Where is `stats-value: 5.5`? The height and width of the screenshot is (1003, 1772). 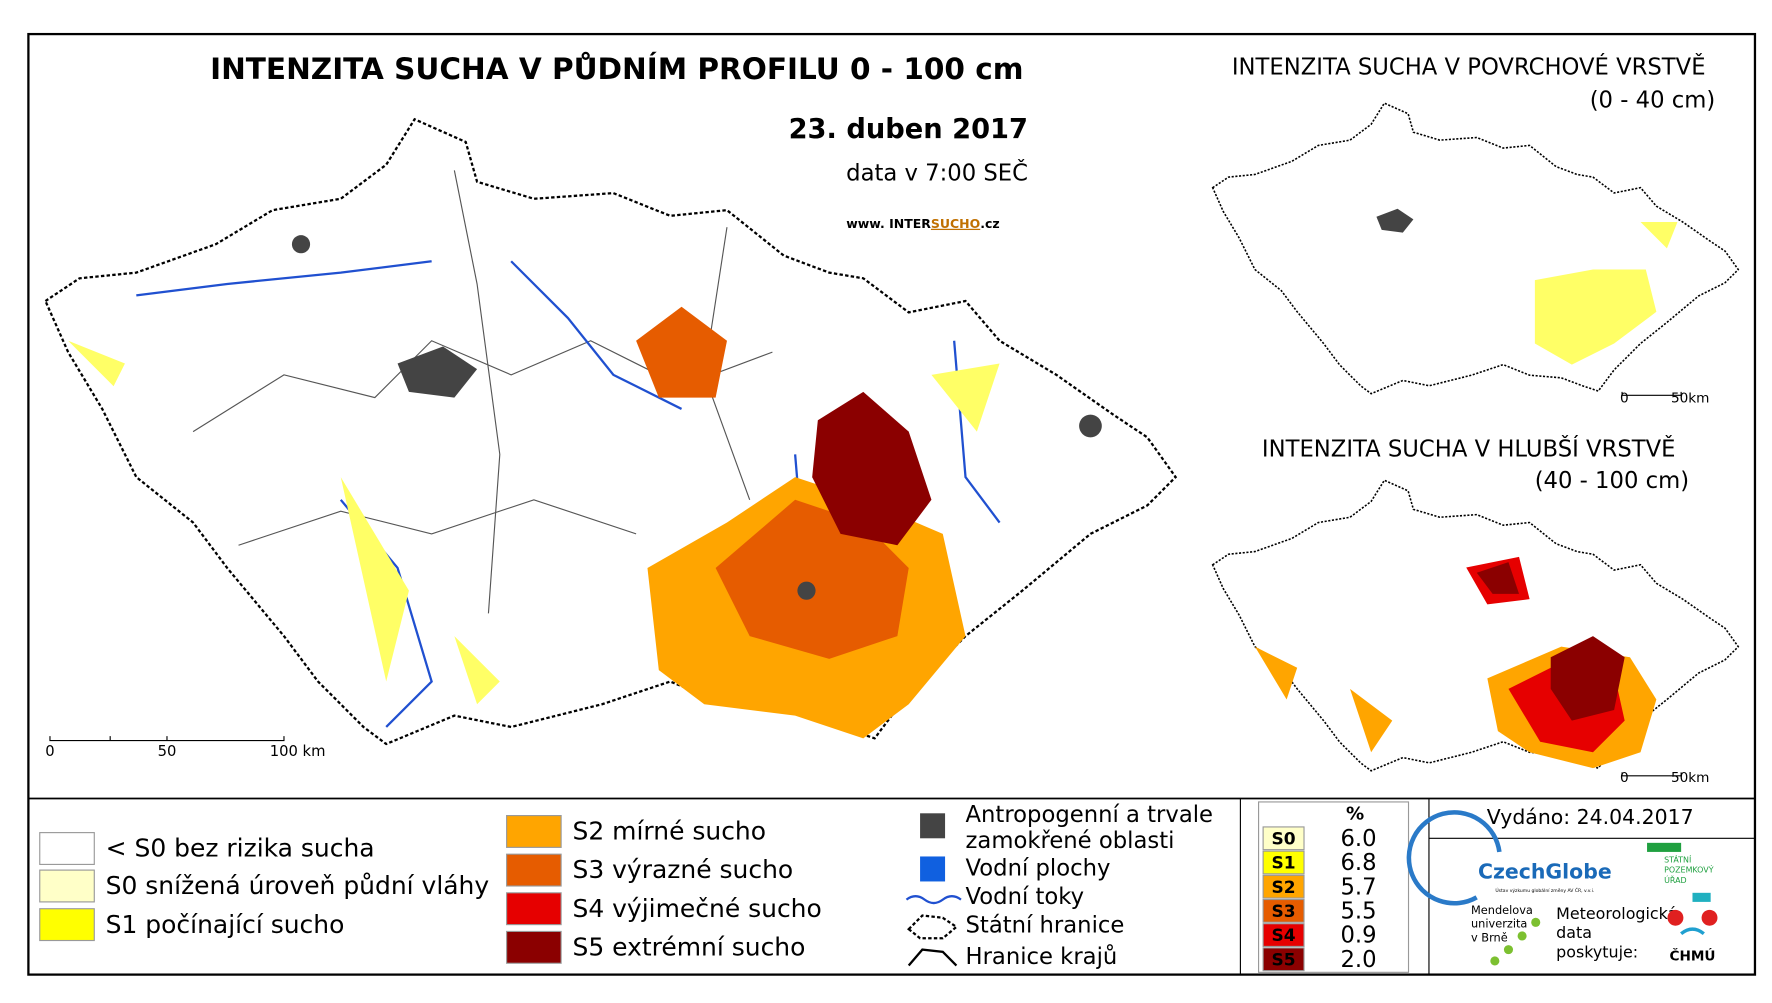 stats-value: 5.5 is located at coordinates (1358, 912).